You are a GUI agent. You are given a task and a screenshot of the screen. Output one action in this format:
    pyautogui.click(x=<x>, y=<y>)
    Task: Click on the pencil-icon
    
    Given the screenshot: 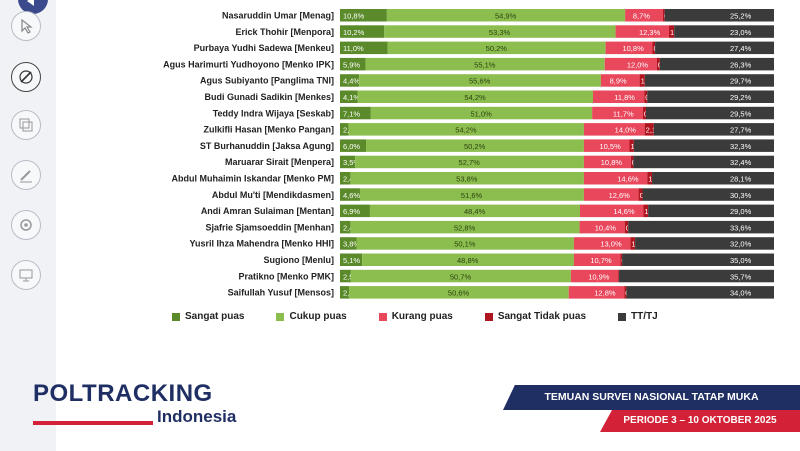 What is the action you would take?
    pyautogui.click(x=26, y=175)
    